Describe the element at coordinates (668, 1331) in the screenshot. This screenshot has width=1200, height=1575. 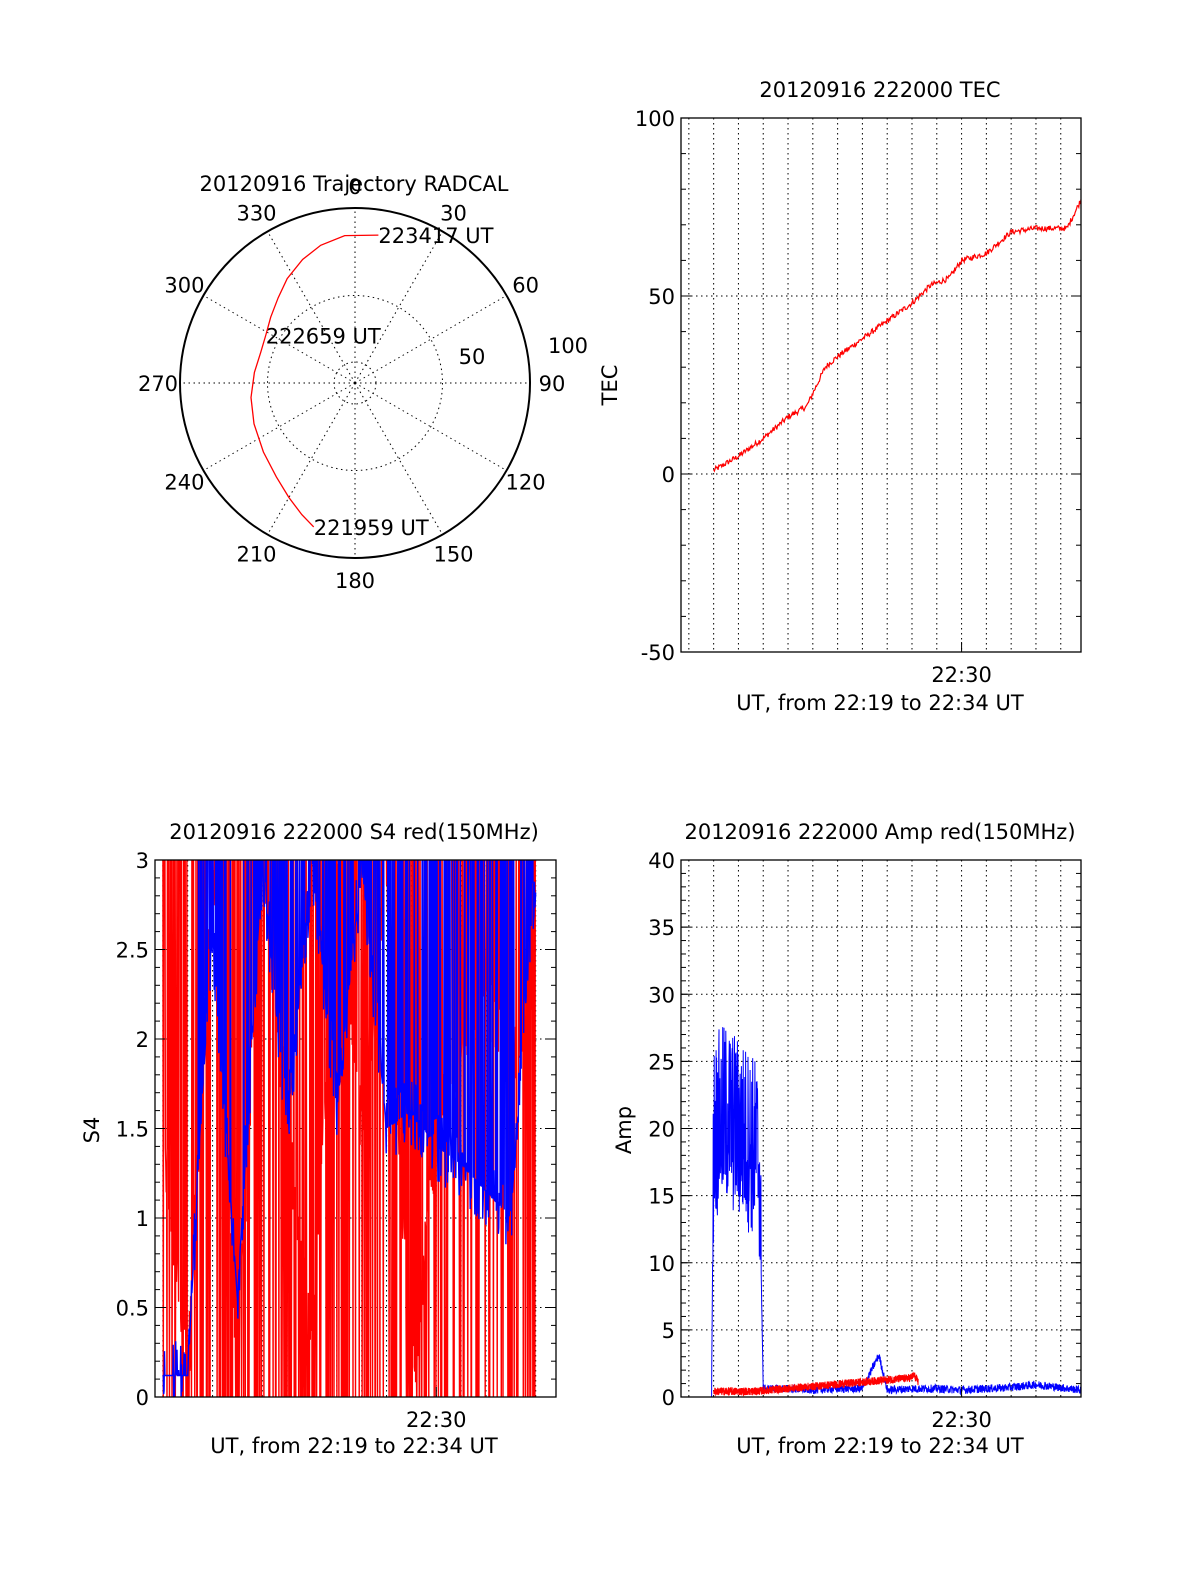
I see `amp-ytick-label: 5` at that location.